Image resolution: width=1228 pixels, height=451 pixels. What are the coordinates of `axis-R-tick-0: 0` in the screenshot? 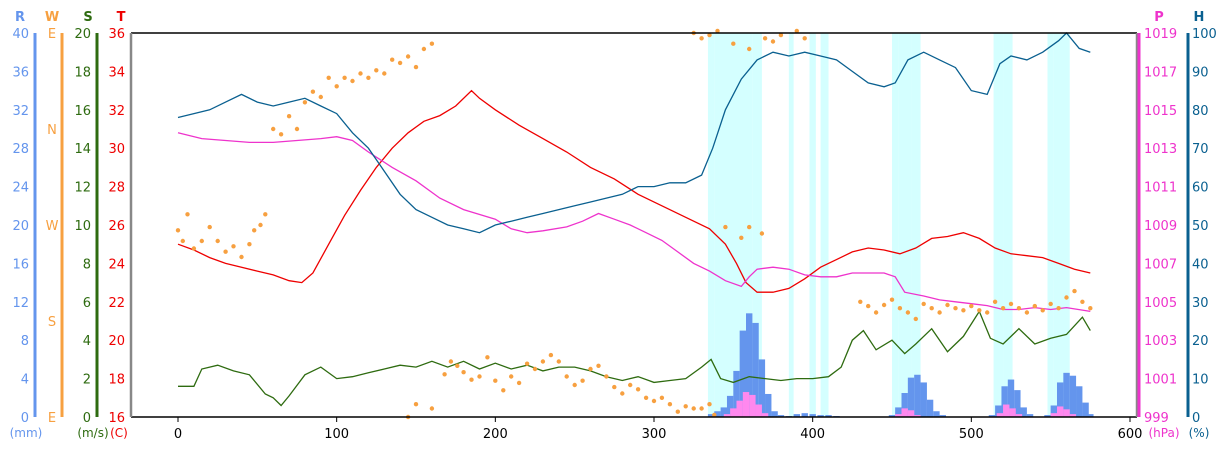 It's located at (25, 418).